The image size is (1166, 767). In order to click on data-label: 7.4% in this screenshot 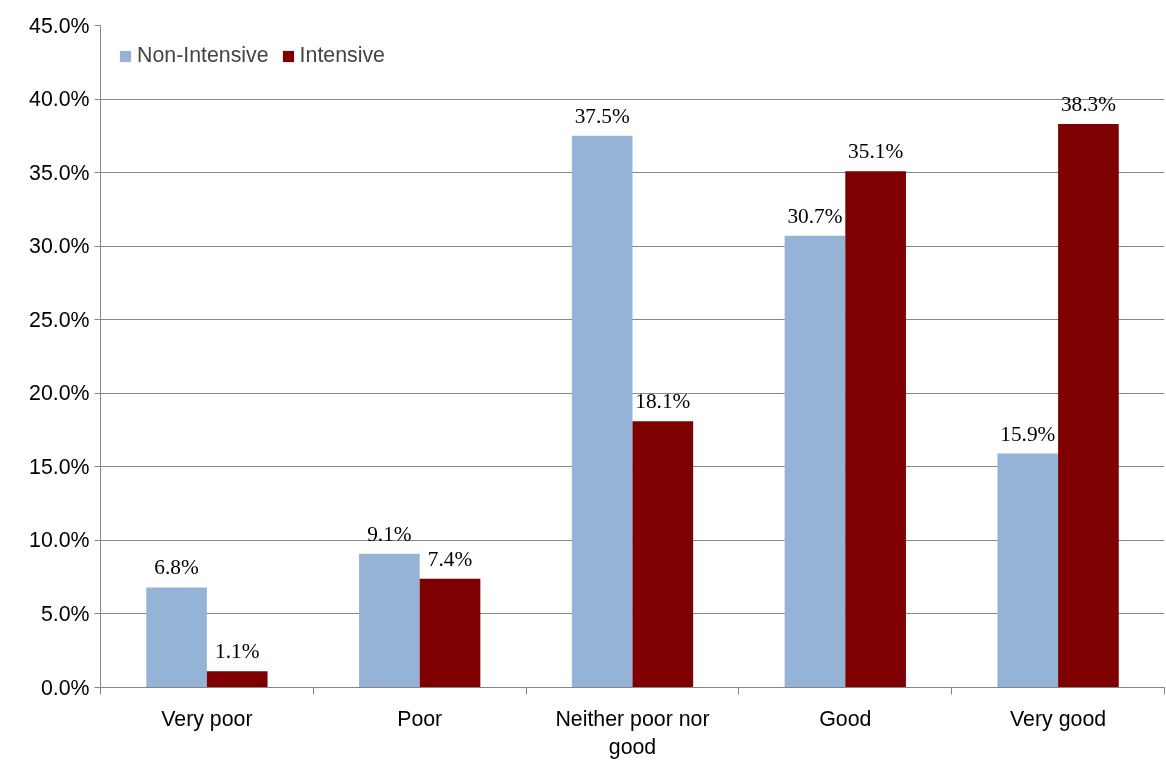, I will do `click(450, 558)`.